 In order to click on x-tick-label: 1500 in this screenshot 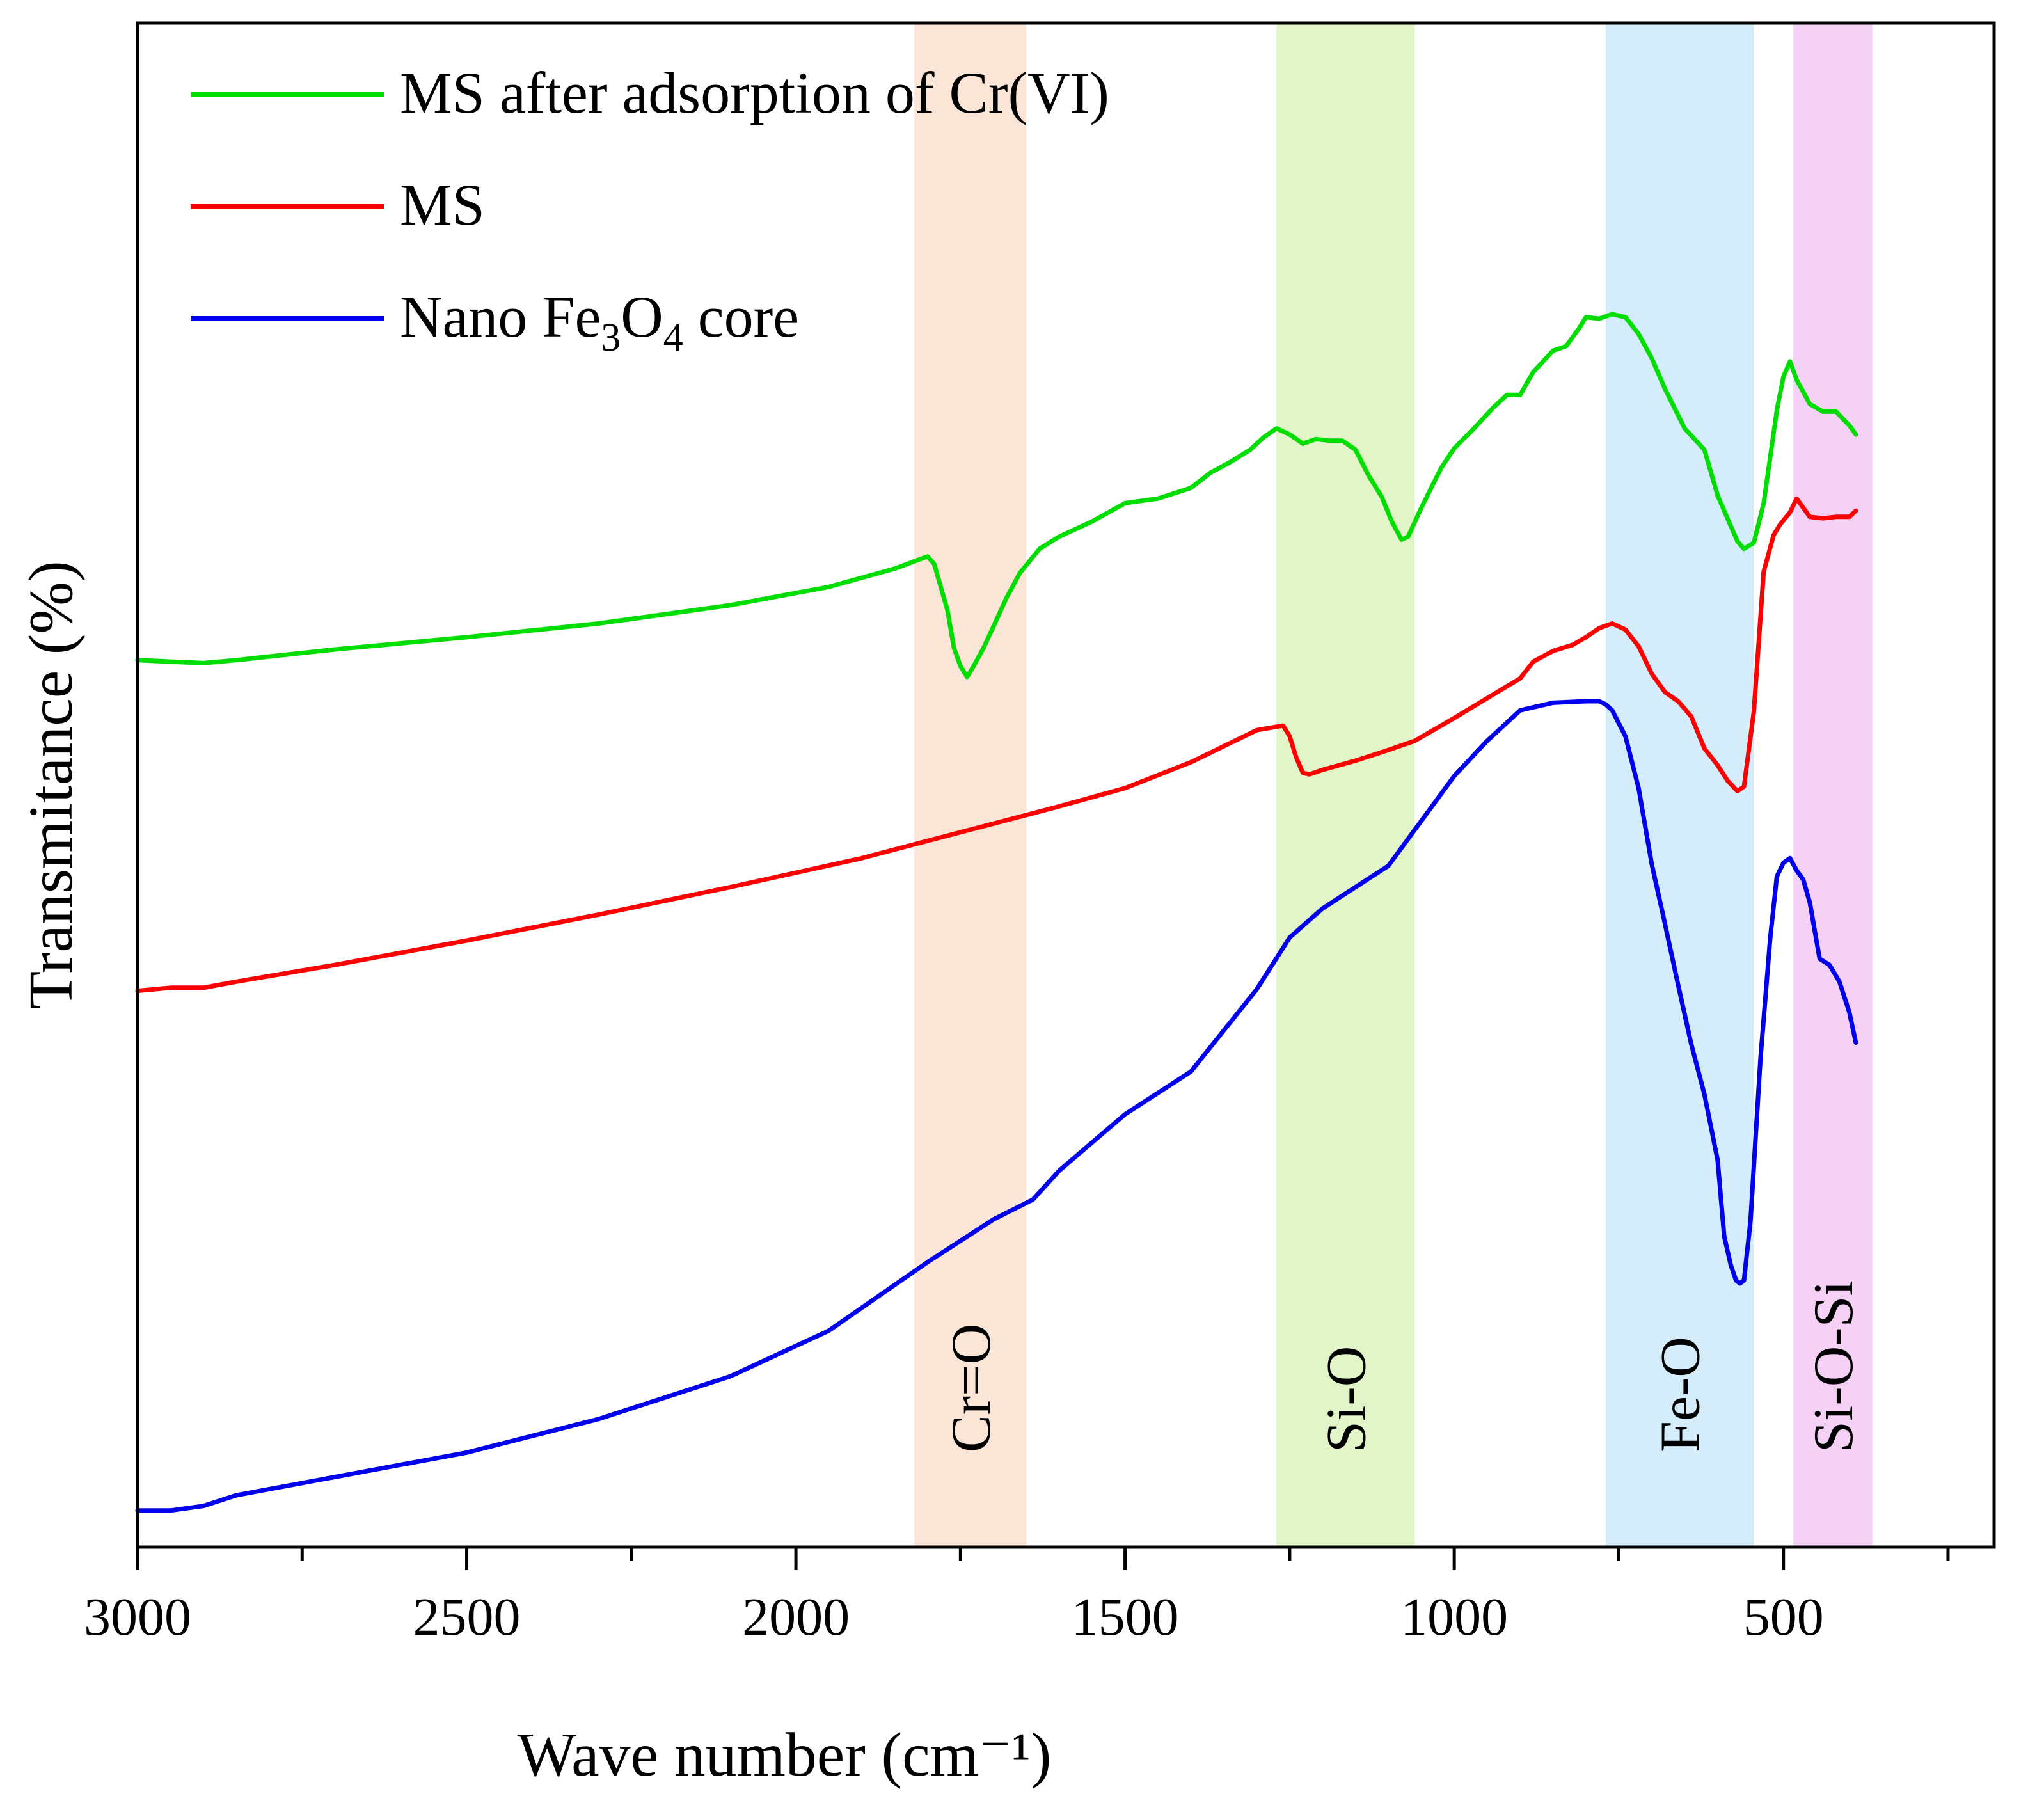, I will do `click(1125, 1617)`.